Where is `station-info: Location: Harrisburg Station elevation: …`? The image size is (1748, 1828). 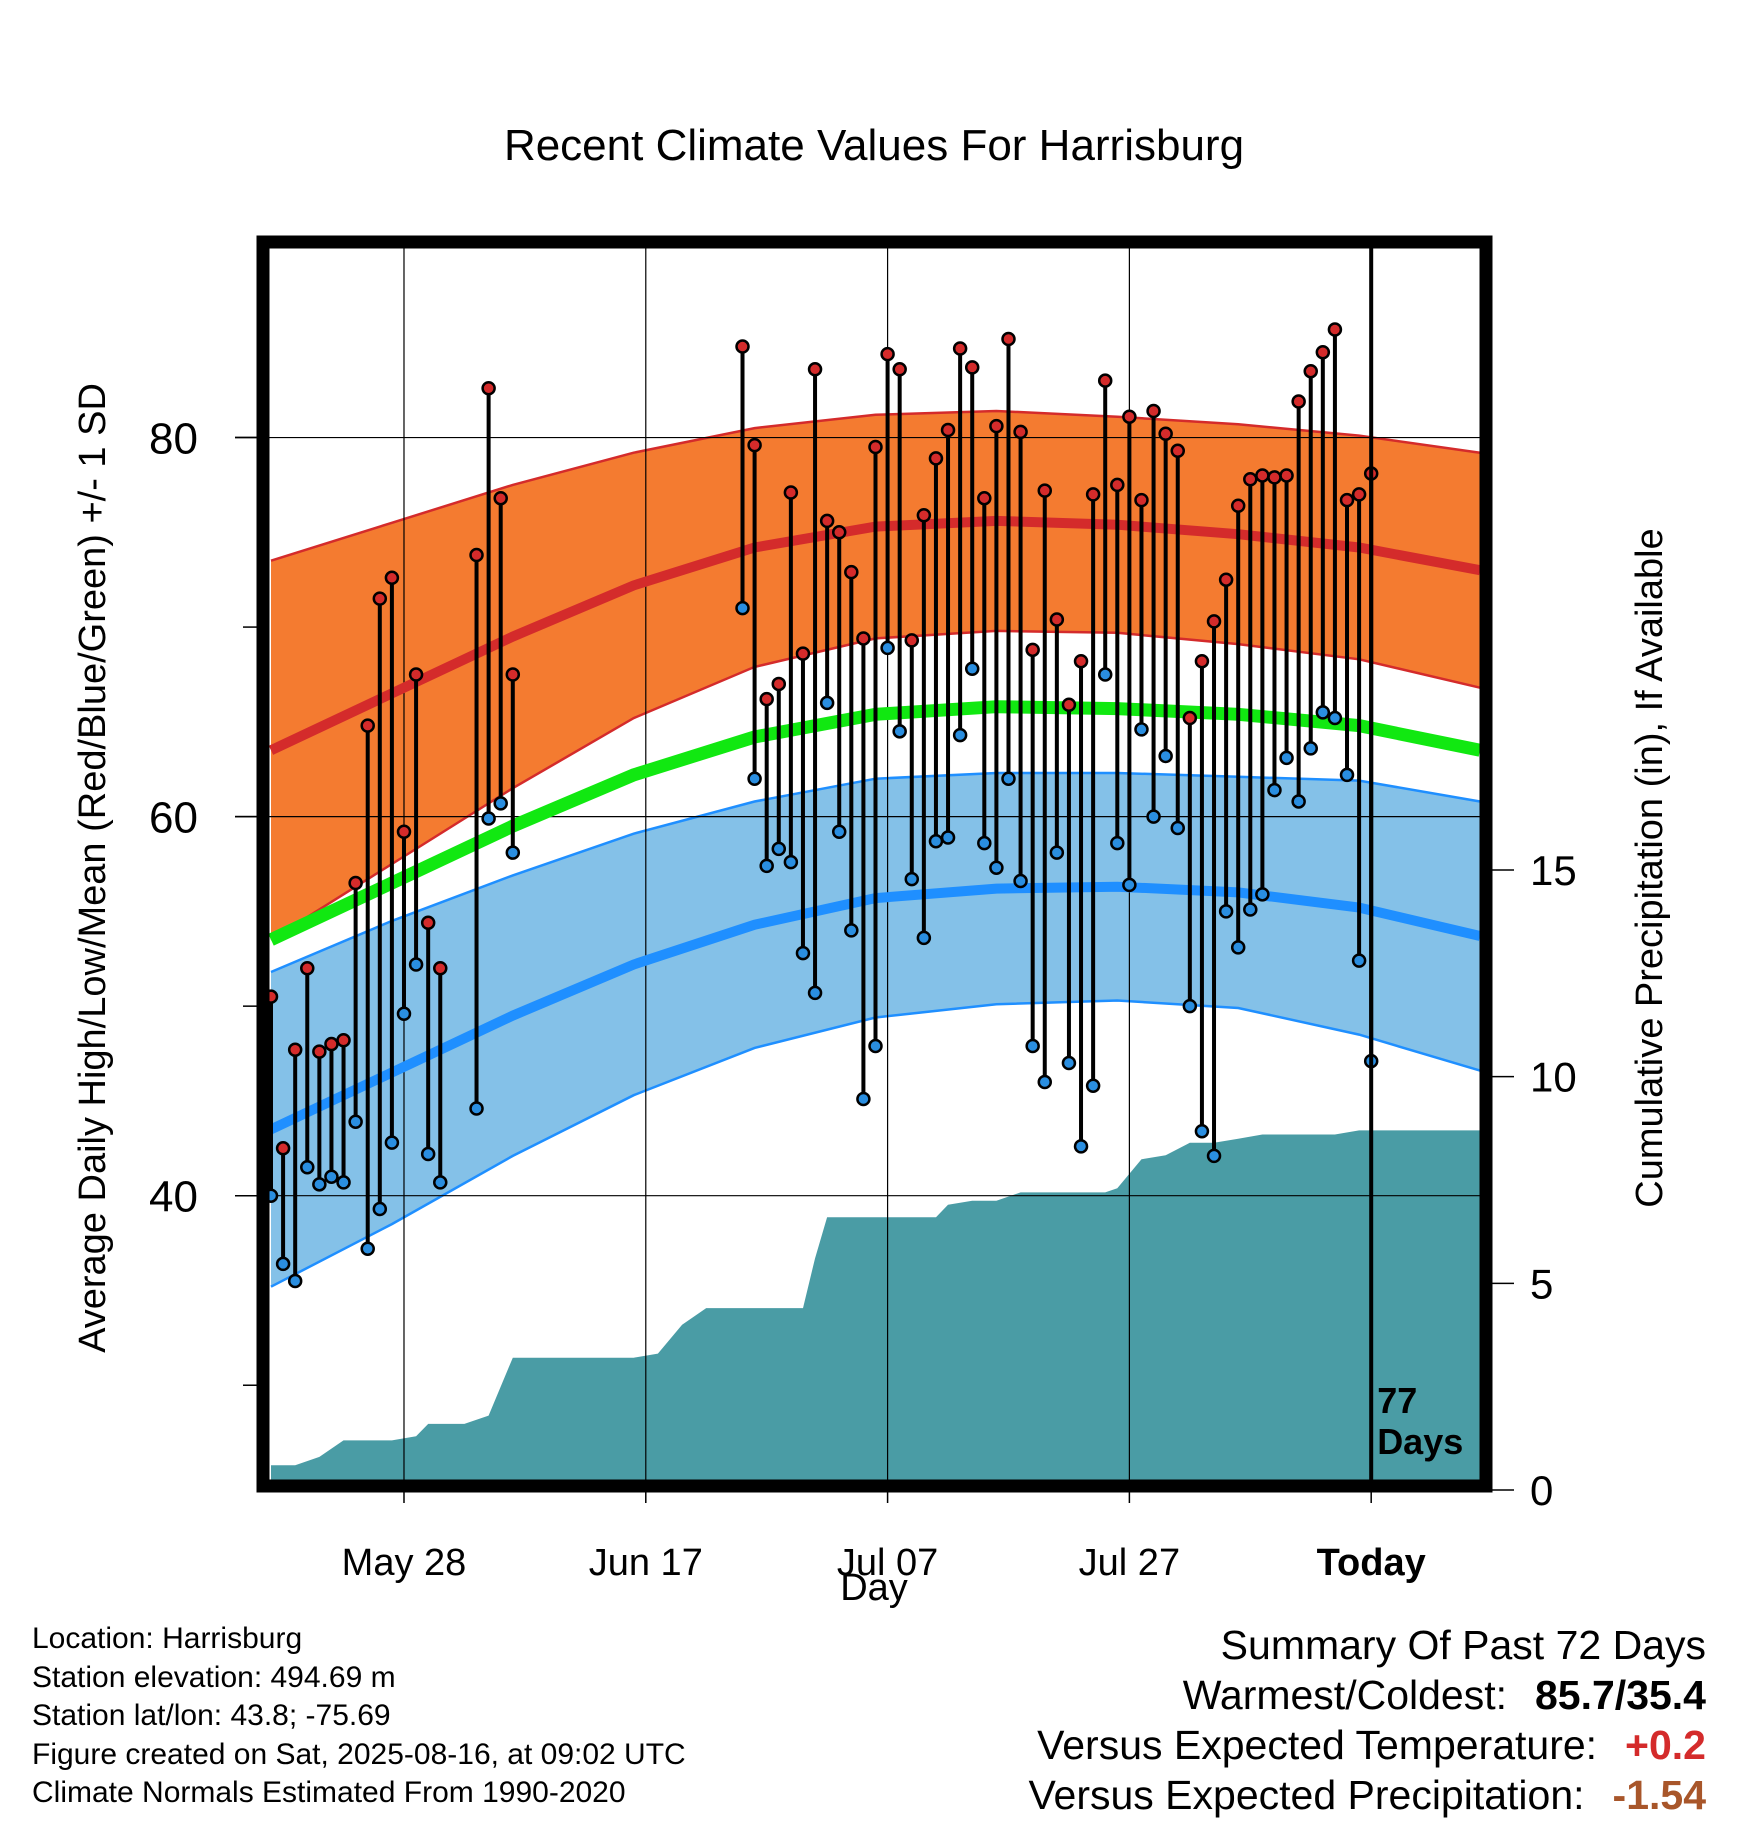
station-info: Location: Harrisburg Station elevation: … is located at coordinates (359, 1716).